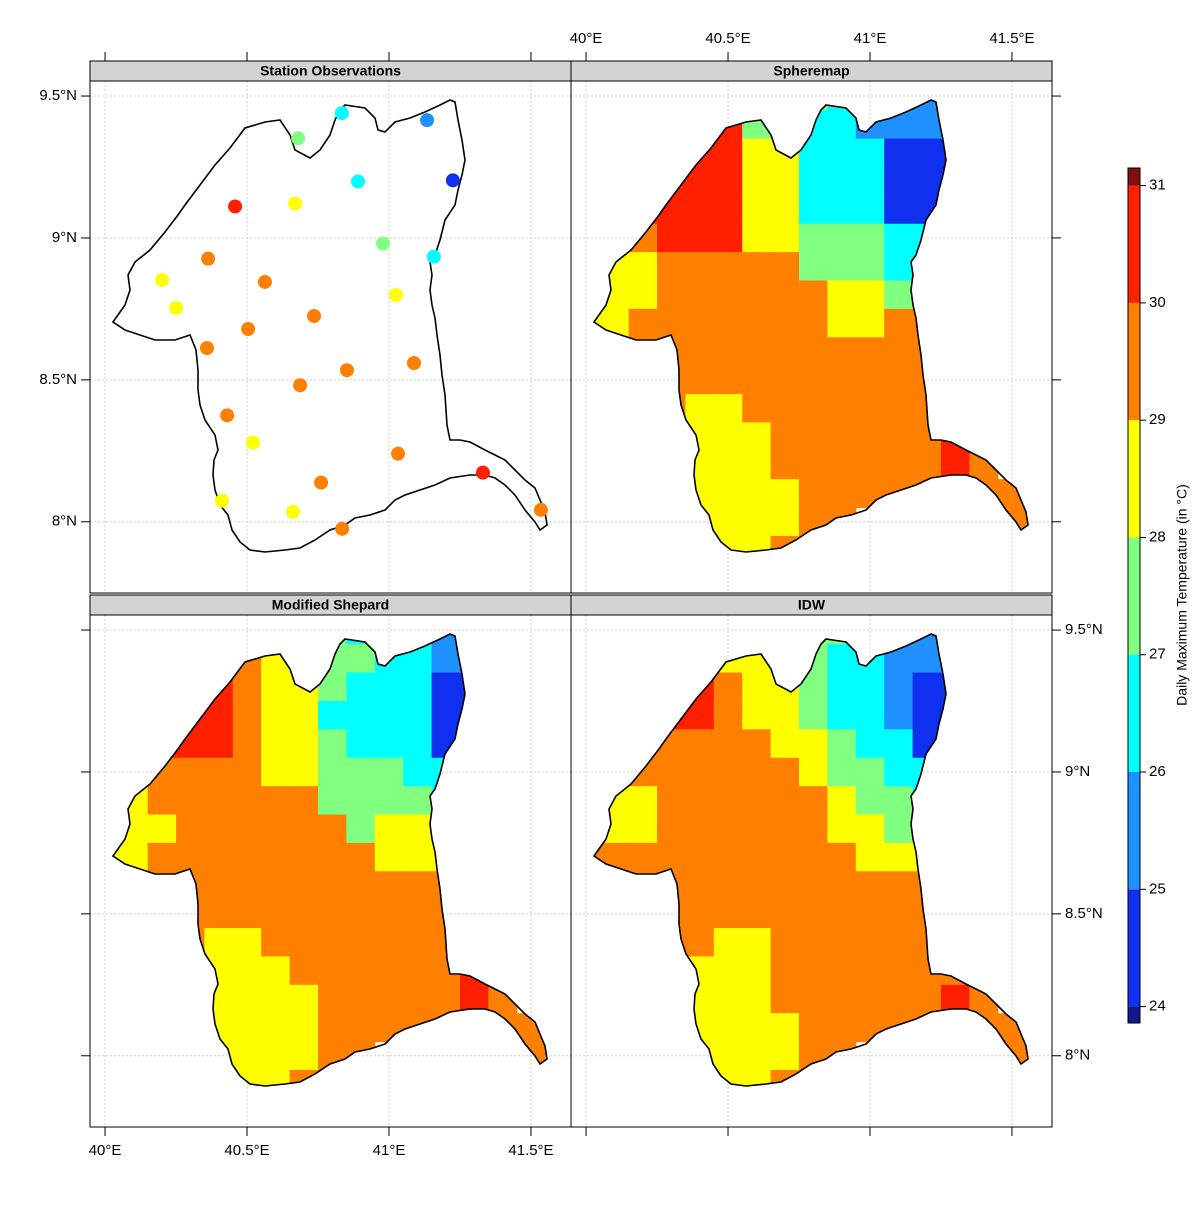 The width and height of the screenshot is (1200, 1205). Describe the element at coordinates (811, 71) in the screenshot. I see `panel-title: Spheremap` at that location.